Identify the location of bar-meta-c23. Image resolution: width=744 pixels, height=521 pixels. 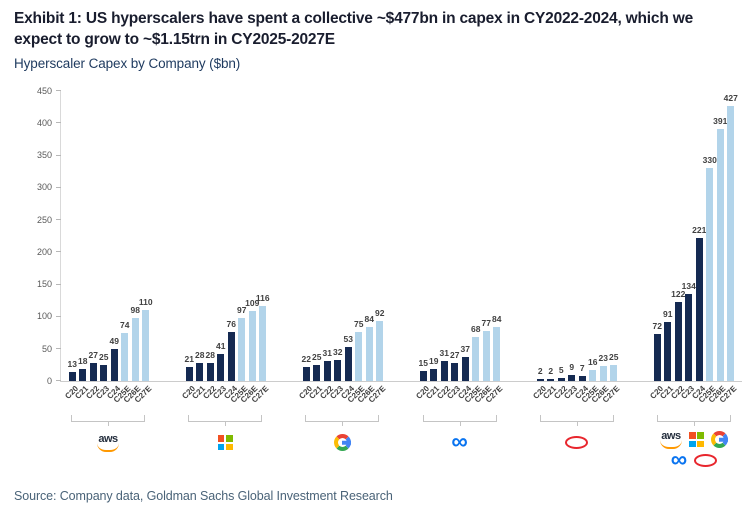
(455, 372).